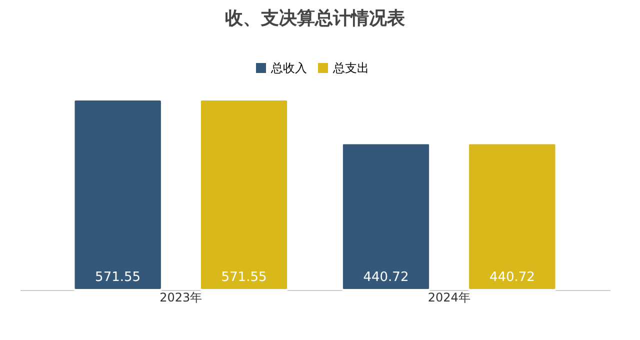 The image size is (640, 340). I want to click on legend-label: 总收入, so click(288, 68).